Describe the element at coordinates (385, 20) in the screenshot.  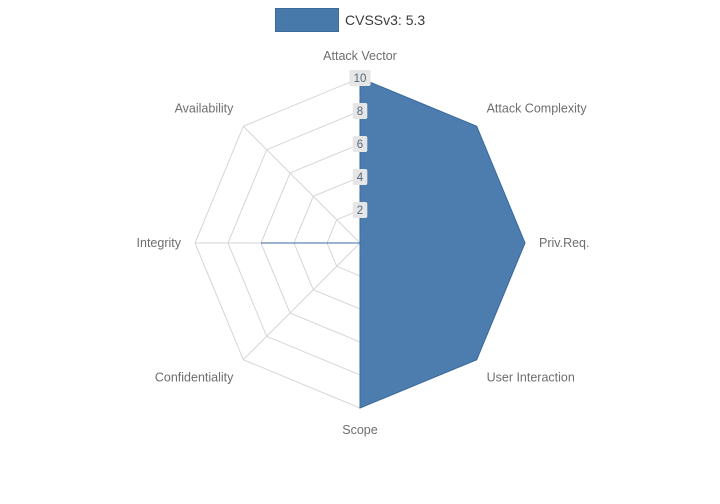
I see `legend-label: CVSSv3: 5.3` at that location.